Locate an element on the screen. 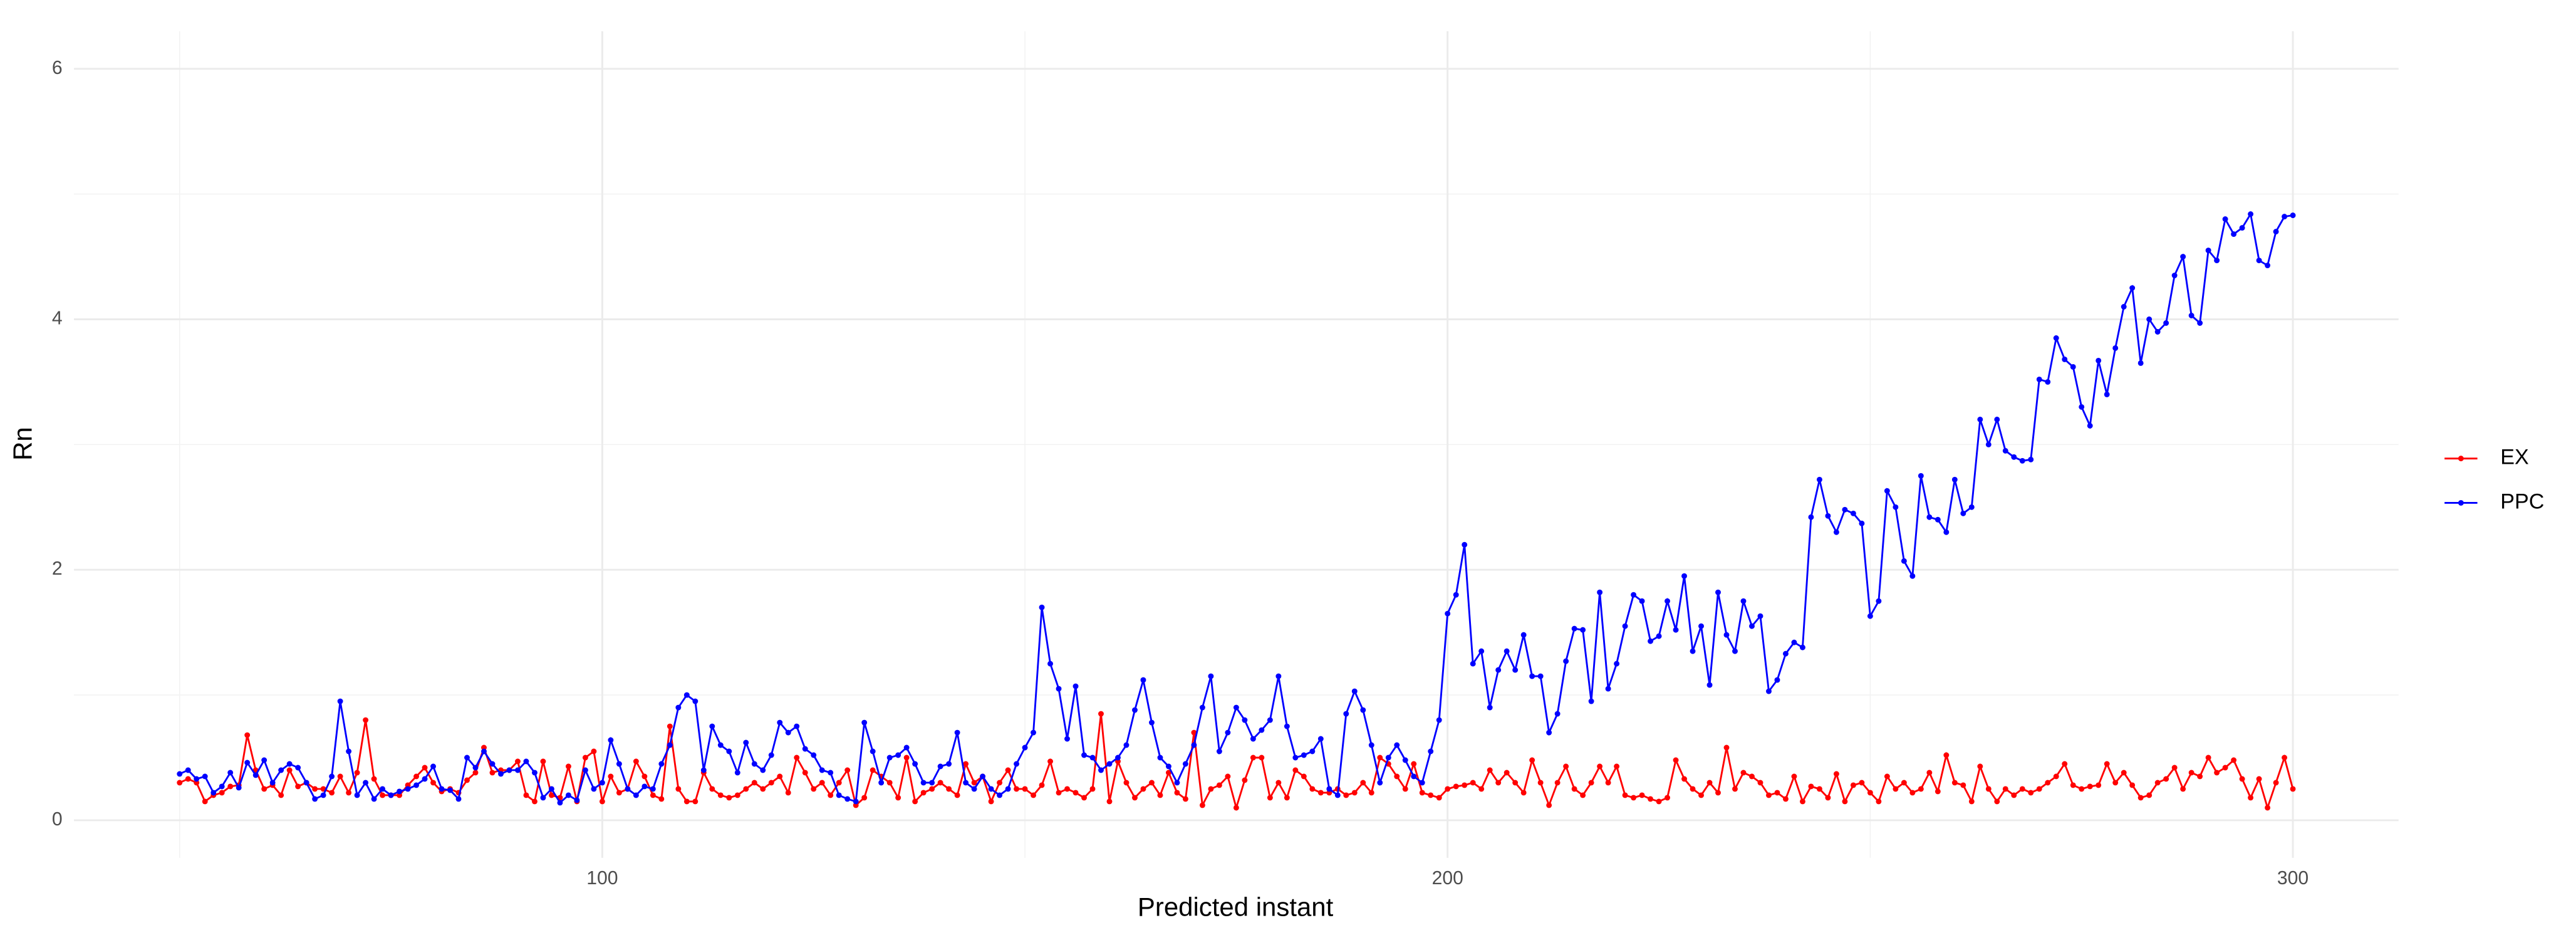 The height and width of the screenshot is (940, 2576). y-axis-title: Rn is located at coordinates (22, 444).